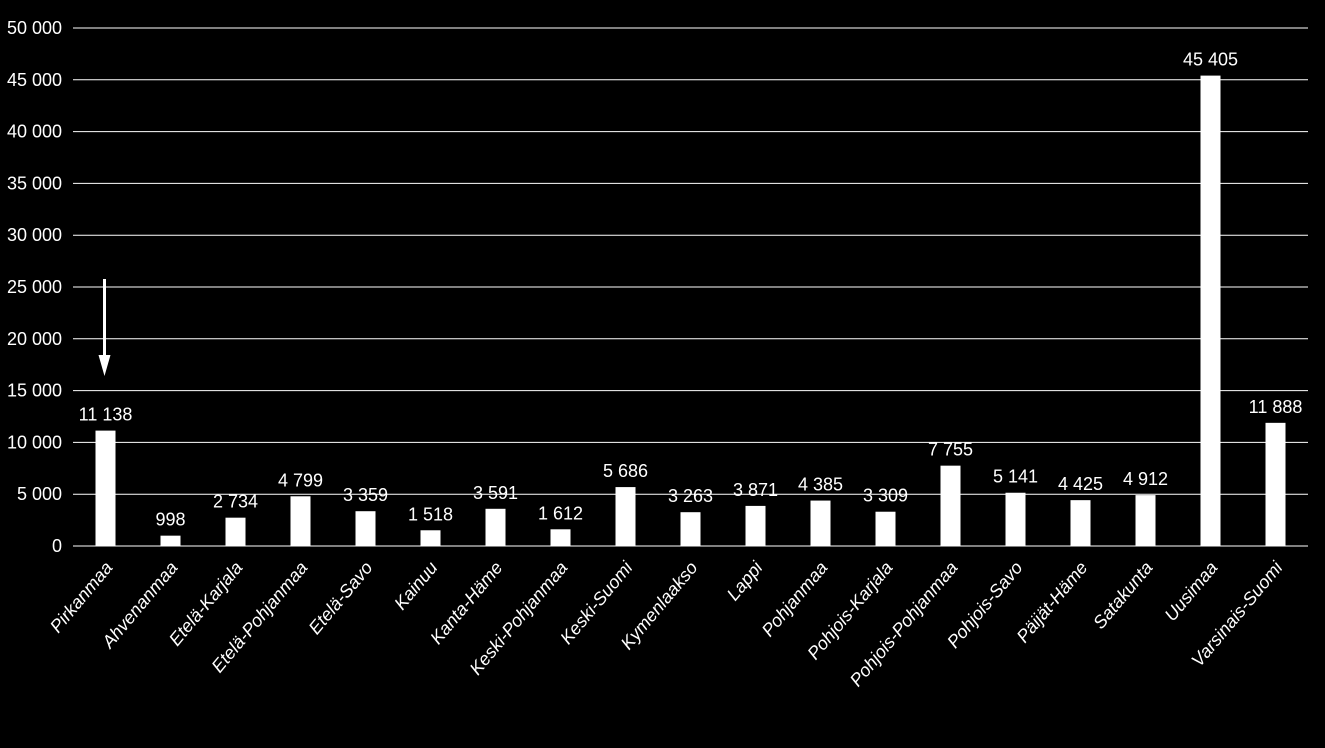 This screenshot has height=748, width=1325. Describe the element at coordinates (34, 442) in the screenshot. I see `y-tick-label: 10 000` at that location.